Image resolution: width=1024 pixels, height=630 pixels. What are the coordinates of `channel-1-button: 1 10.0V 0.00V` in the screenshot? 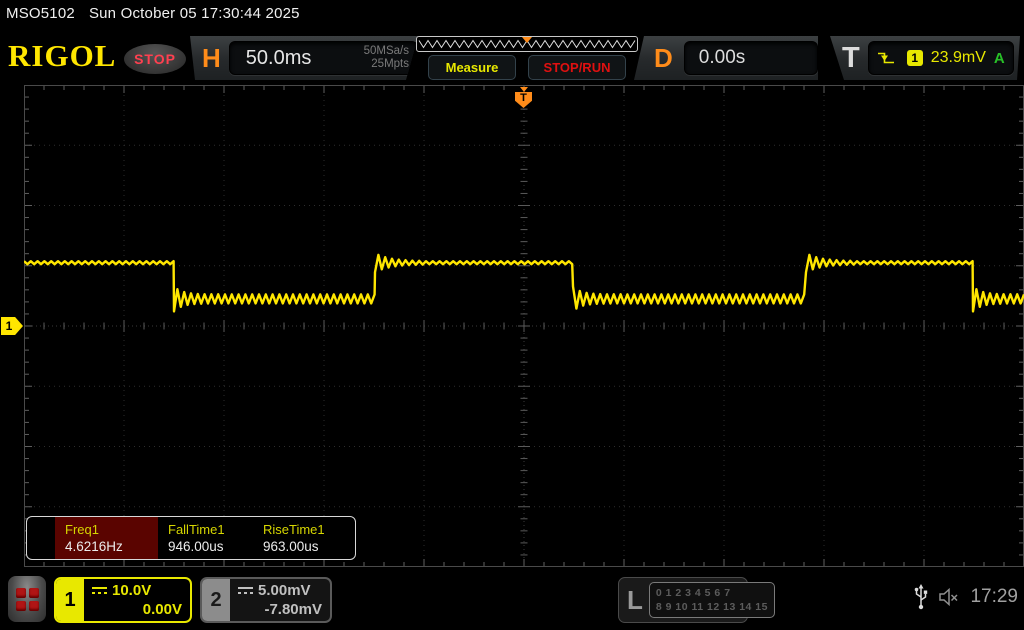 It's located at (123, 600).